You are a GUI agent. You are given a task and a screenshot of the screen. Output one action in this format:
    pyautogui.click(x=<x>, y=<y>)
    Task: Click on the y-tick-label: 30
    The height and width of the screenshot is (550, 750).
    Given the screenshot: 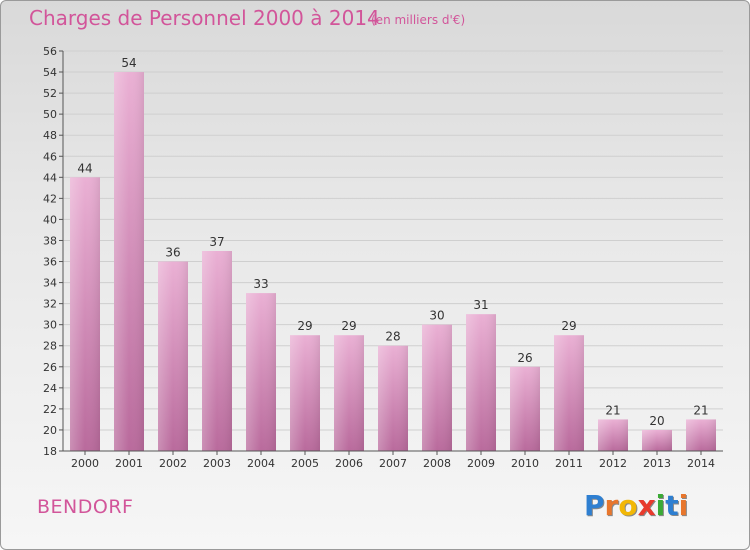 What is the action you would take?
    pyautogui.click(x=50, y=325)
    